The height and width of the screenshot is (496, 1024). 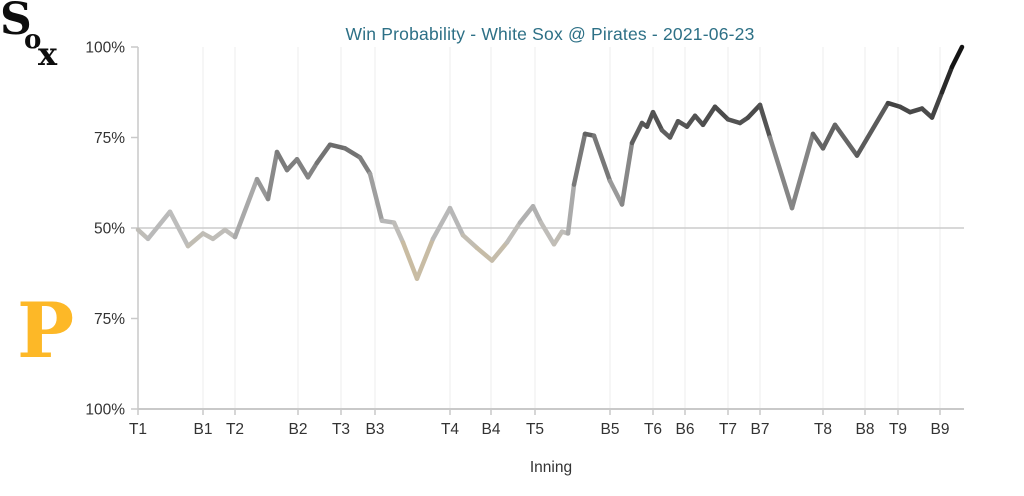 What do you see at coordinates (203, 429) in the screenshot?
I see `x-tick-label: B1` at bounding box center [203, 429].